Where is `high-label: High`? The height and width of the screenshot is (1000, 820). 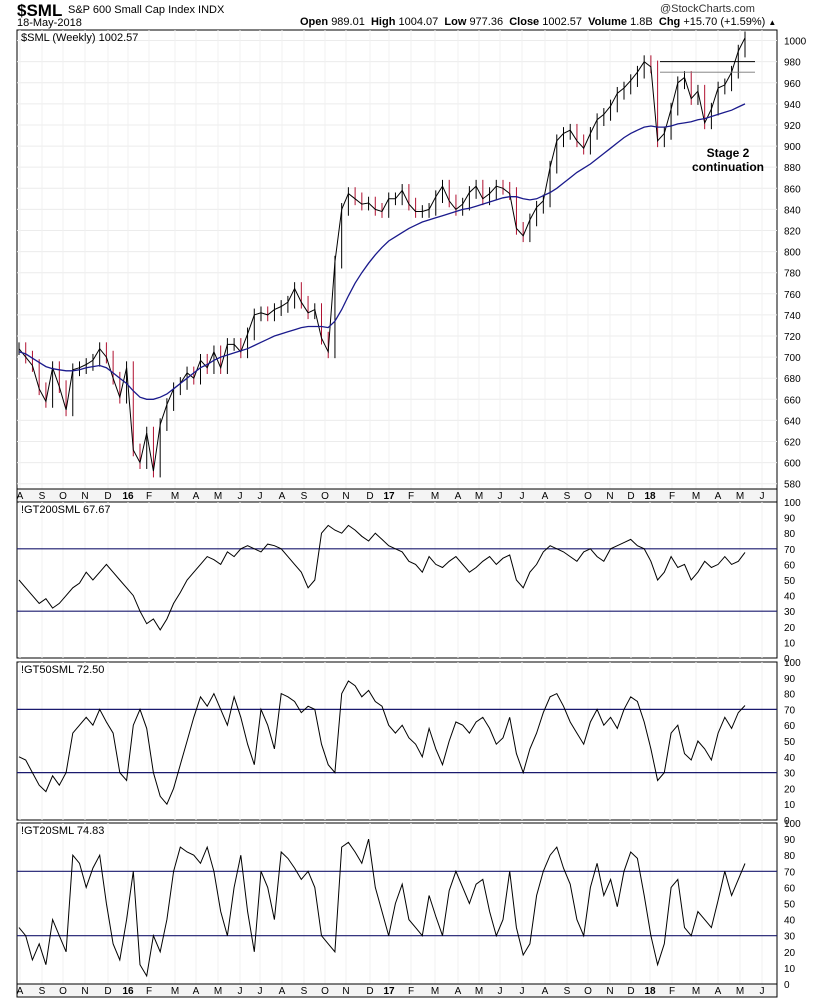
high-label: High is located at coordinates (383, 22).